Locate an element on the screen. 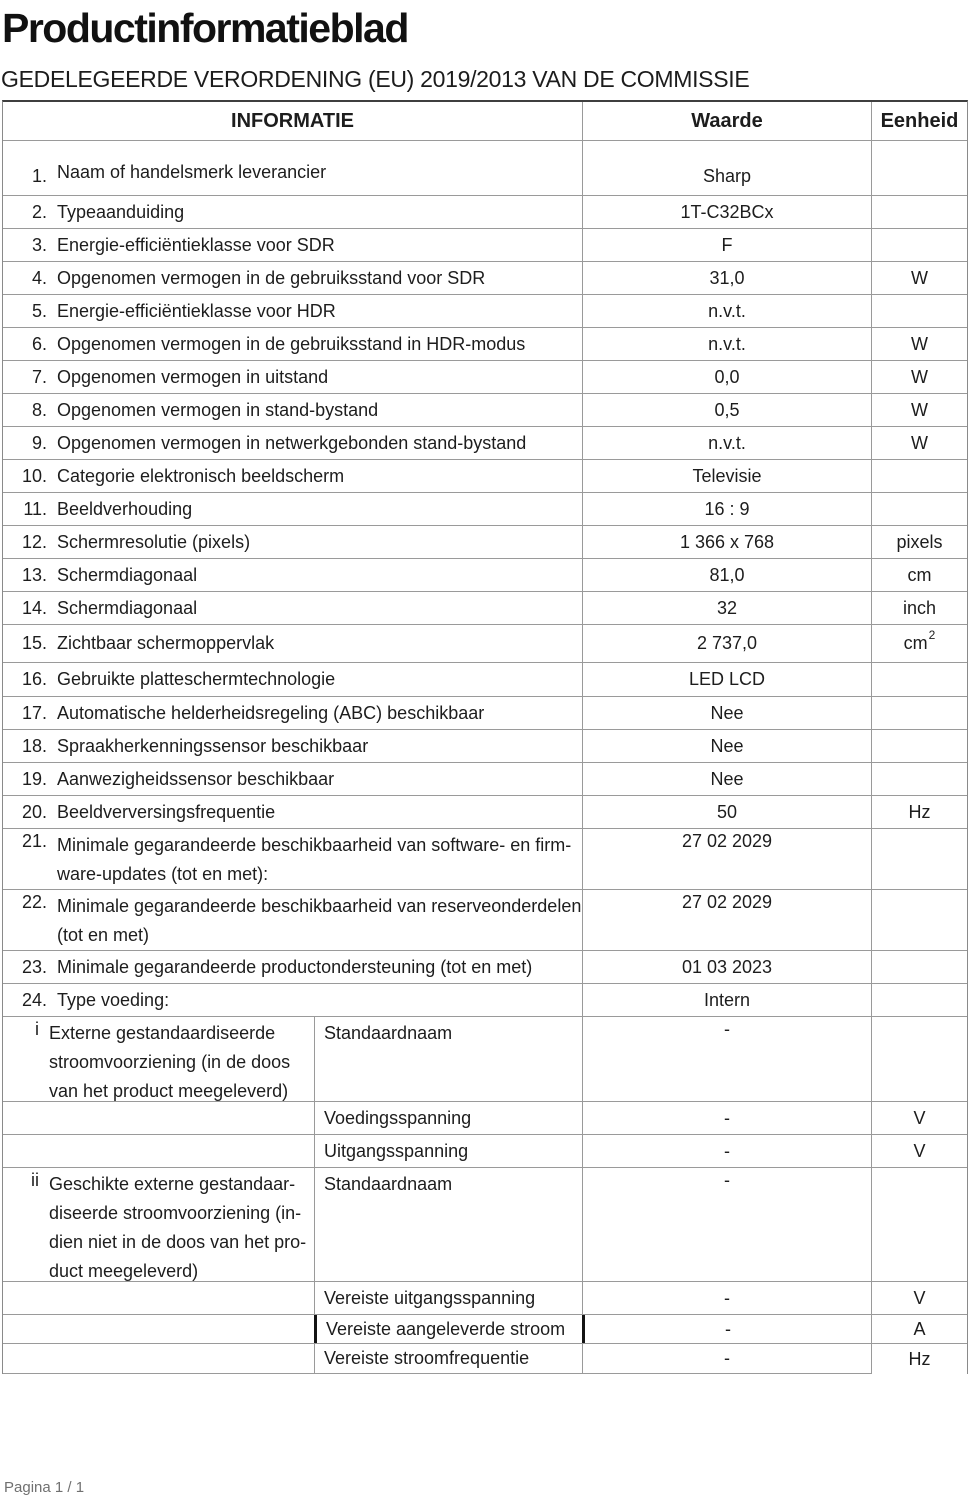 The image size is (969, 1502). row-value-cell: 16 : 9 is located at coordinates (726, 509).